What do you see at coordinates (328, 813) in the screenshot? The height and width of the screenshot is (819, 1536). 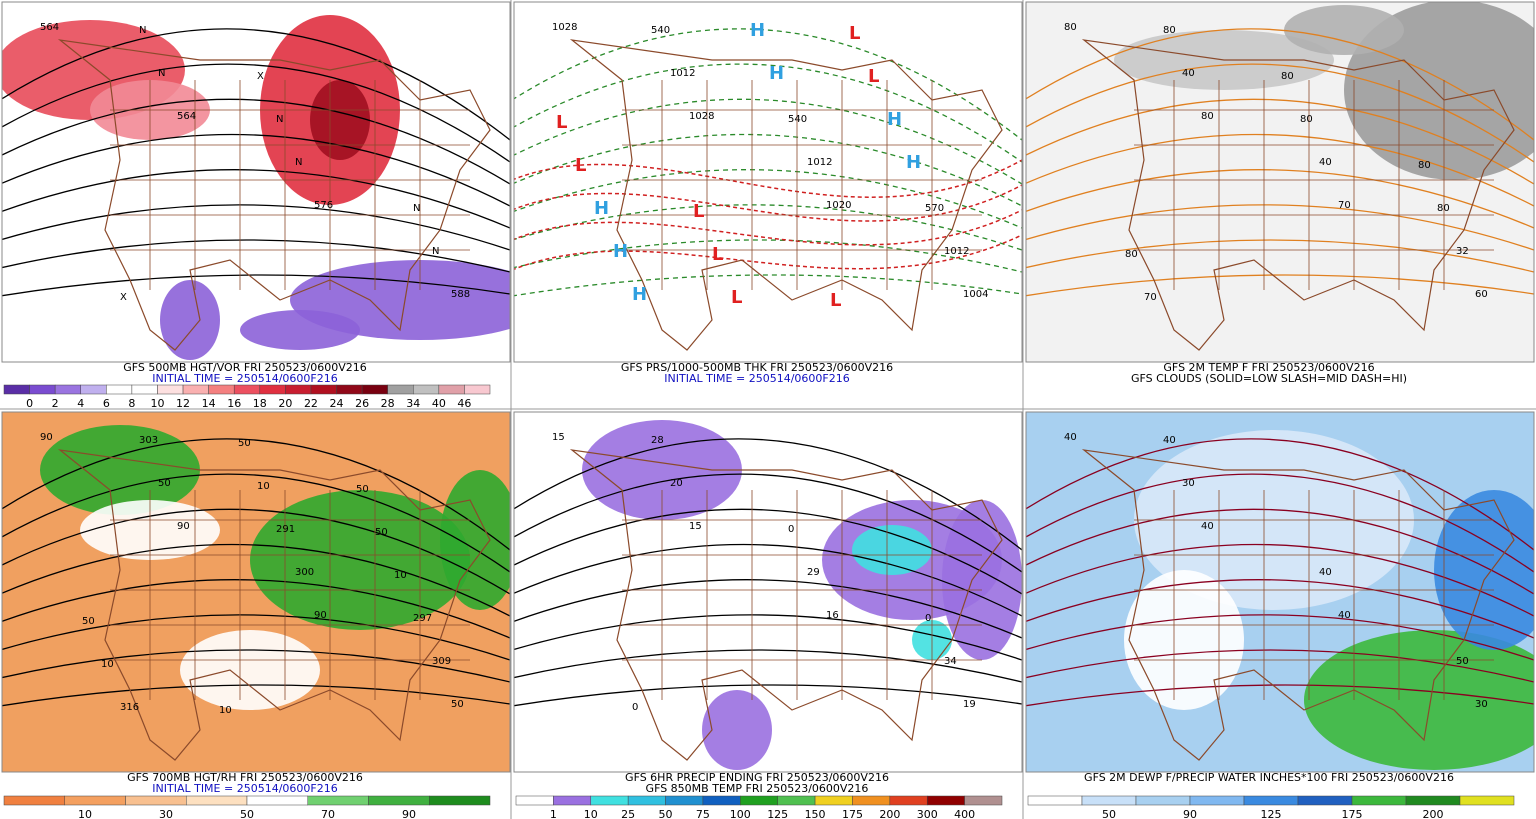 I see `colorbar-label: 70` at bounding box center [328, 813].